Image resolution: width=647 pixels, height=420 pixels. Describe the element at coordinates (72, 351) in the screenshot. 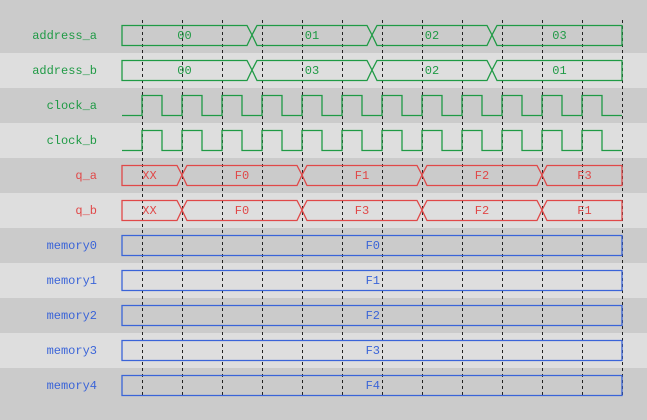

I see `signal-label: memory3` at that location.